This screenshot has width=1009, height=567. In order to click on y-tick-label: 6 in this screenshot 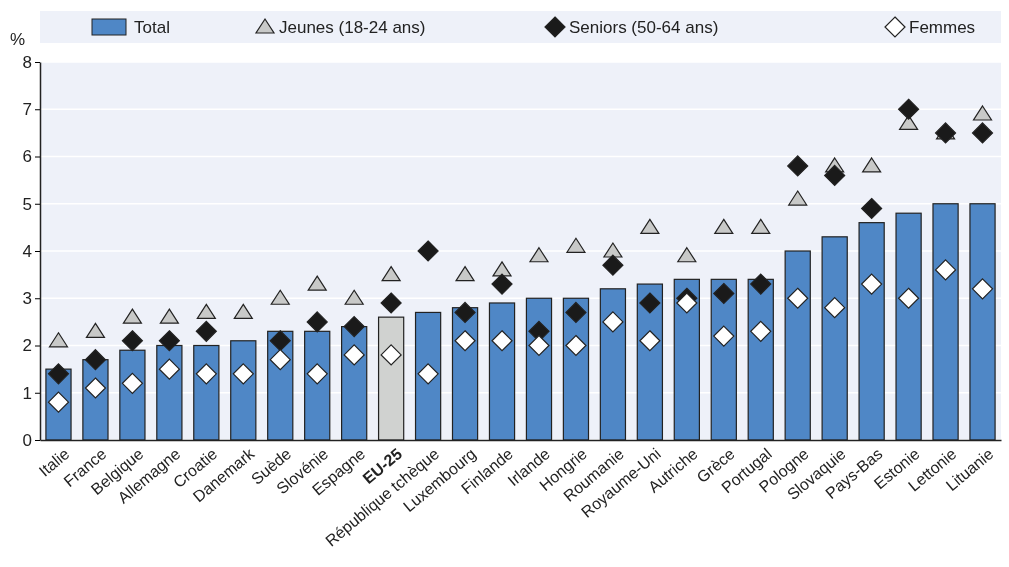, I will do `click(27, 157)`.